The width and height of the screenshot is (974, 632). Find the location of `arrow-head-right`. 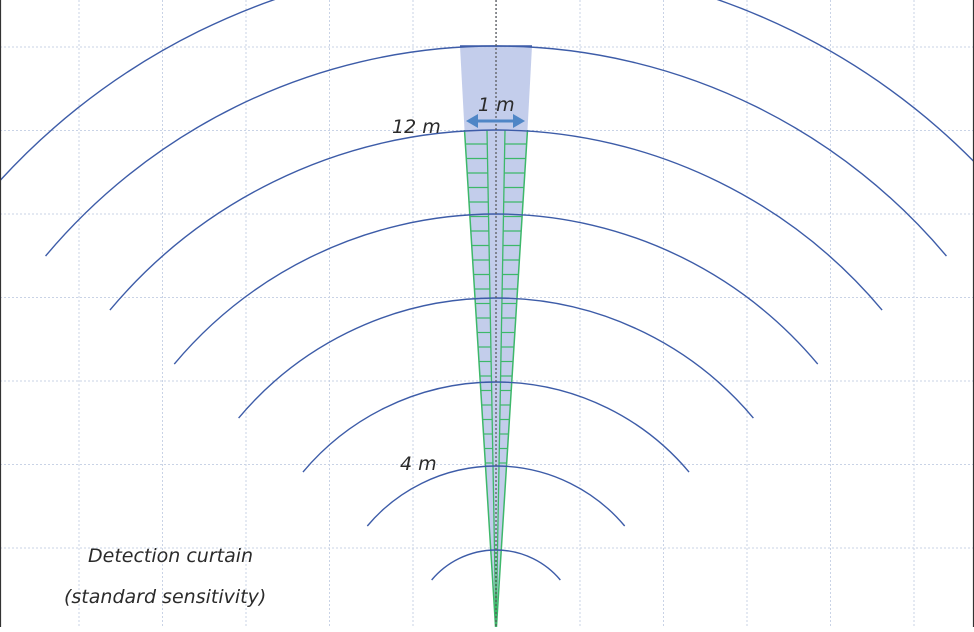

arrow-head-right is located at coordinates (519, 121).